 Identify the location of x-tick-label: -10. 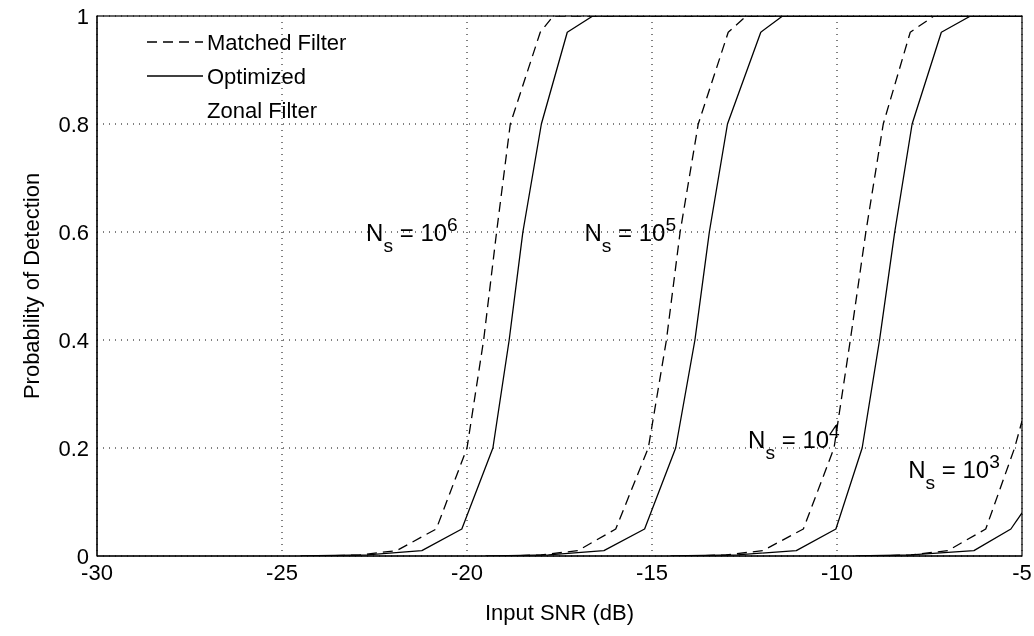
(837, 572).